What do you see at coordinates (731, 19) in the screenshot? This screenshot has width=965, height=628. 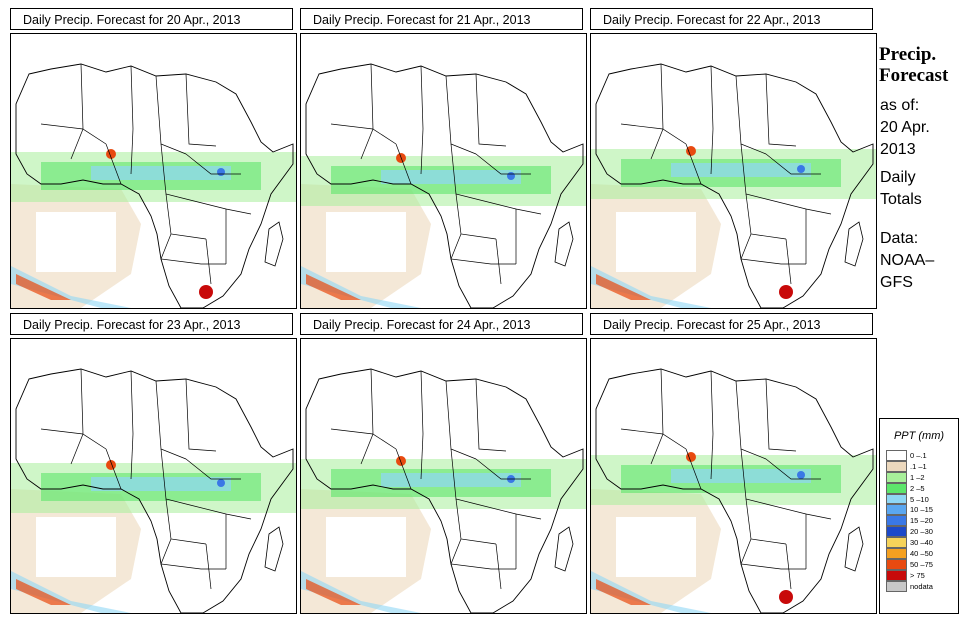 I see `panel-title: Daily Precip. Forecast for 22 Apr., 2013` at bounding box center [731, 19].